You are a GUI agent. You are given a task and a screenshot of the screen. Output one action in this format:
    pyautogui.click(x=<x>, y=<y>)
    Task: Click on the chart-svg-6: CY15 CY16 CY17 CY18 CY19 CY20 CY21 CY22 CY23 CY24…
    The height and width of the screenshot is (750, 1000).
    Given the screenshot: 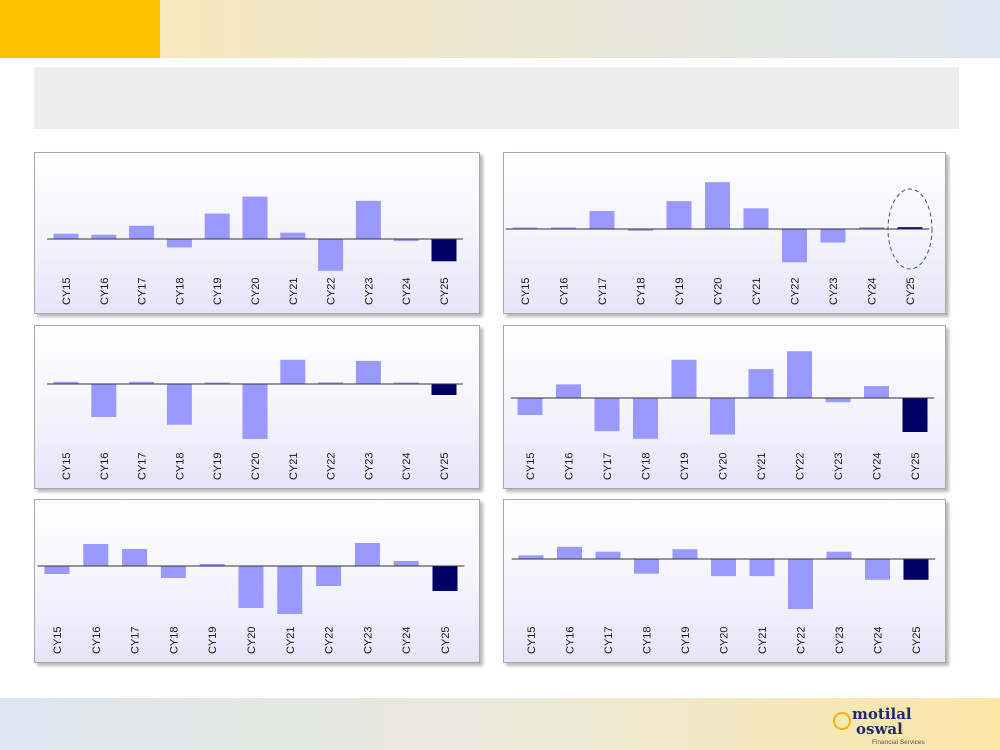 What is the action you would take?
    pyautogui.click(x=723, y=600)
    